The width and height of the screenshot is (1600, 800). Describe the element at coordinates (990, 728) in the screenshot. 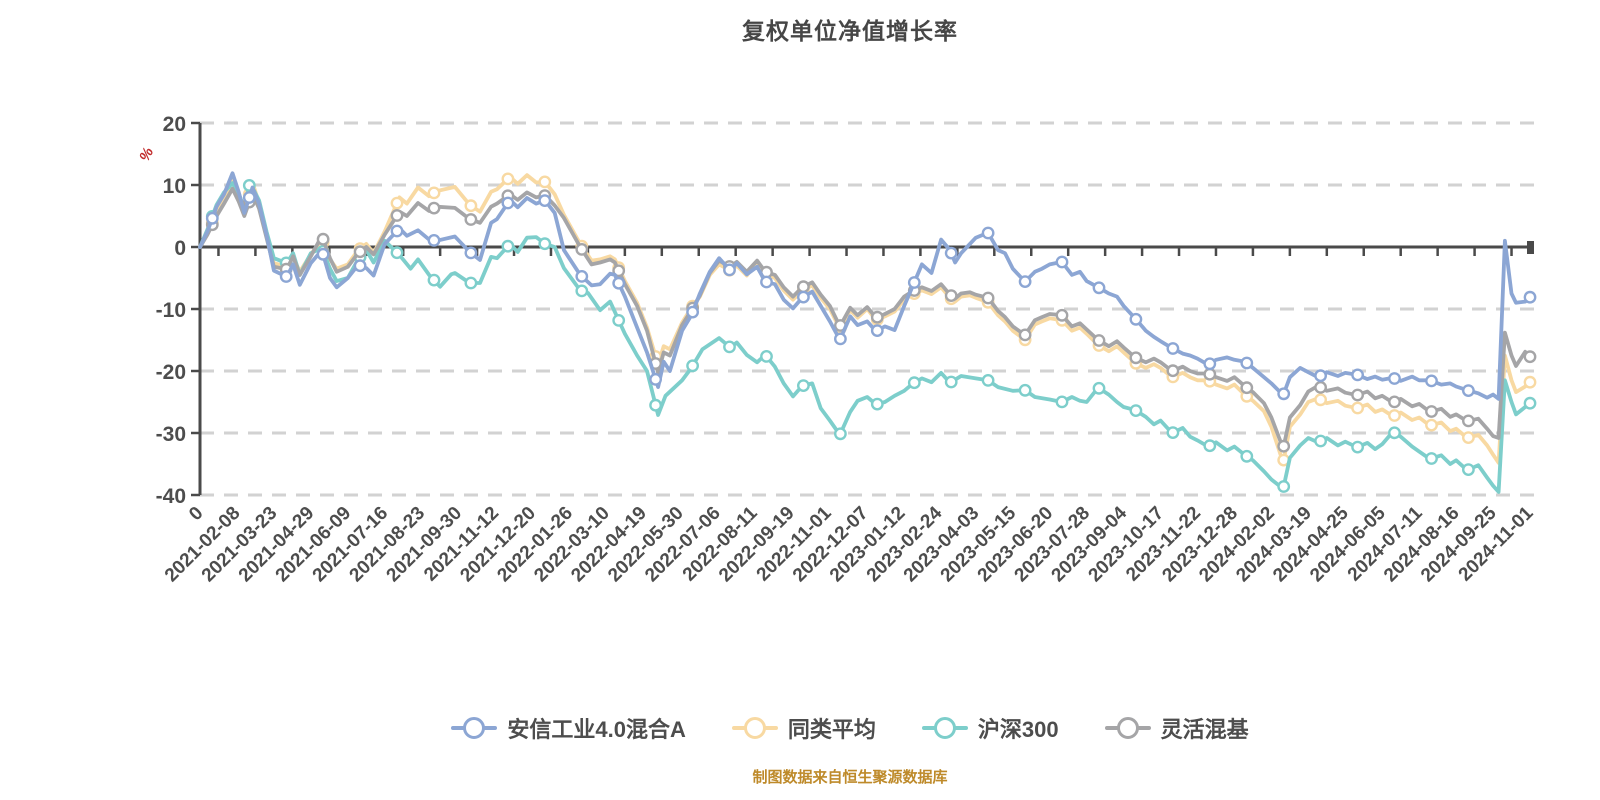

I see `legend-item-2: 沪深300` at that location.